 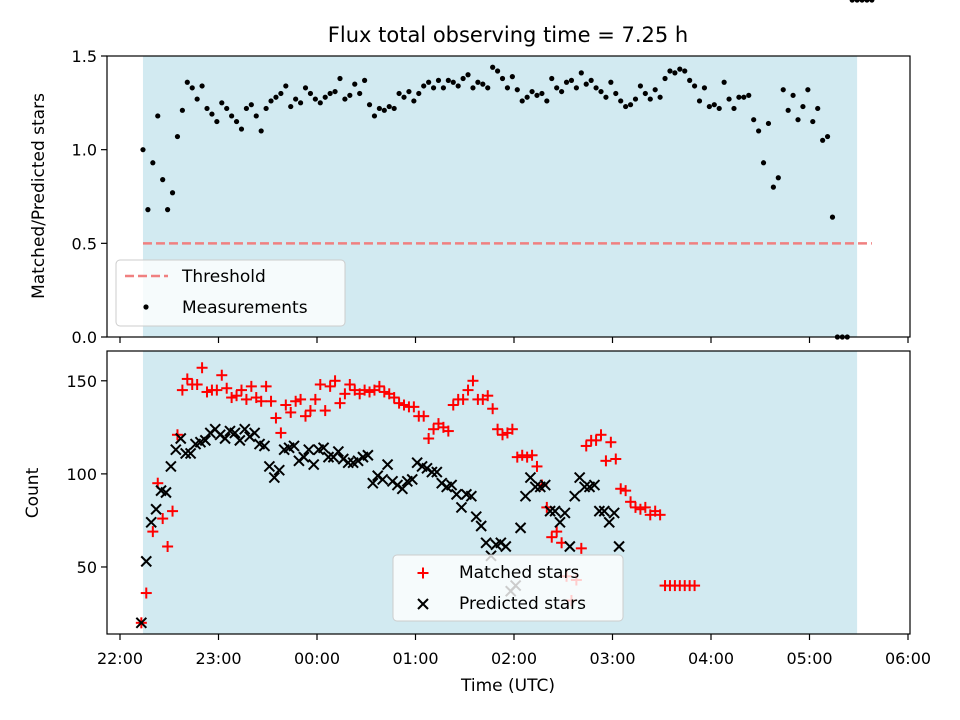 What do you see at coordinates (84, 150) in the screenshot?
I see `y-tick-label: 1.0` at bounding box center [84, 150].